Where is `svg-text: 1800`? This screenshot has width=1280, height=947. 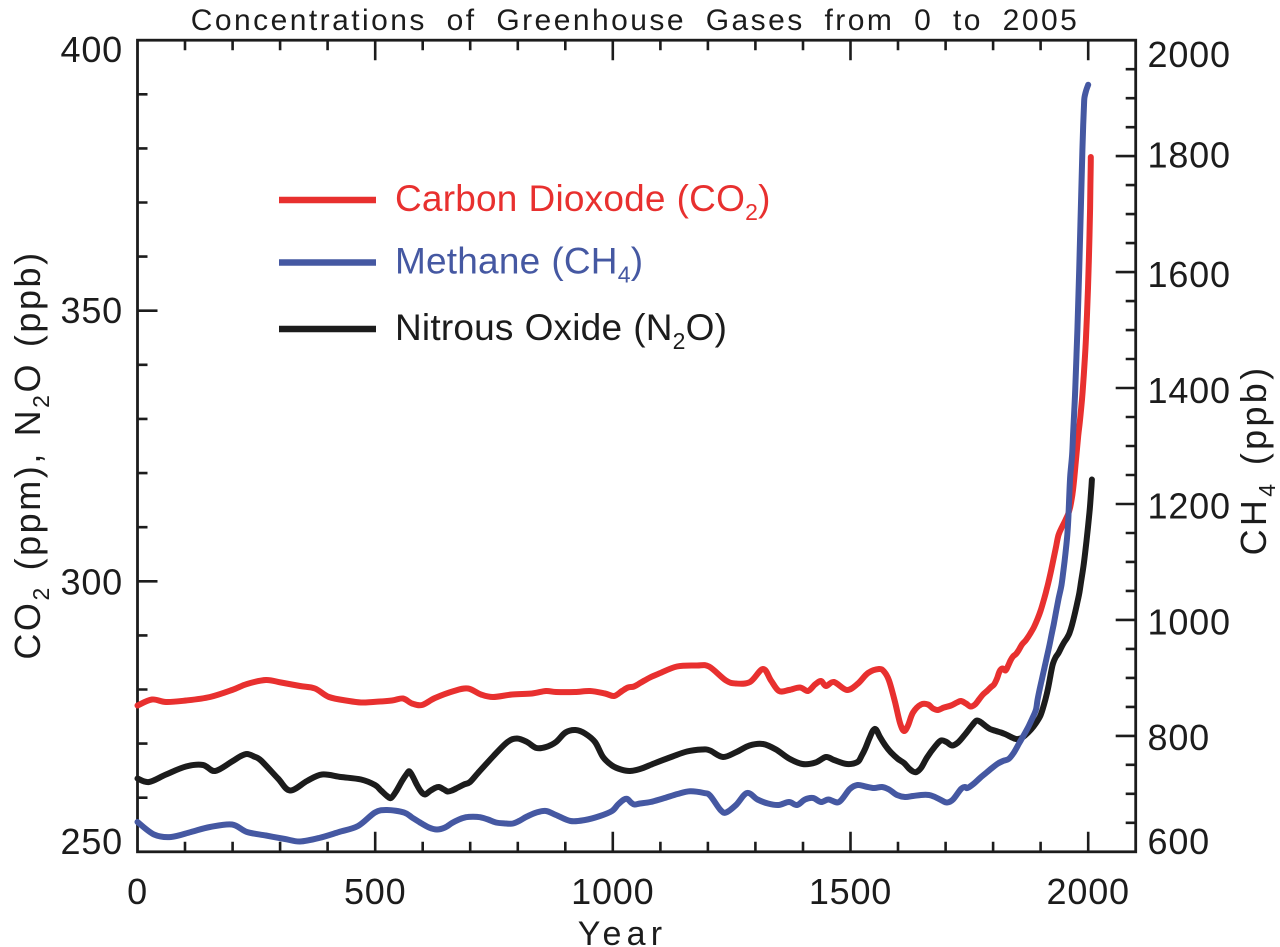
svg-text: 1800 is located at coordinates (1189, 155).